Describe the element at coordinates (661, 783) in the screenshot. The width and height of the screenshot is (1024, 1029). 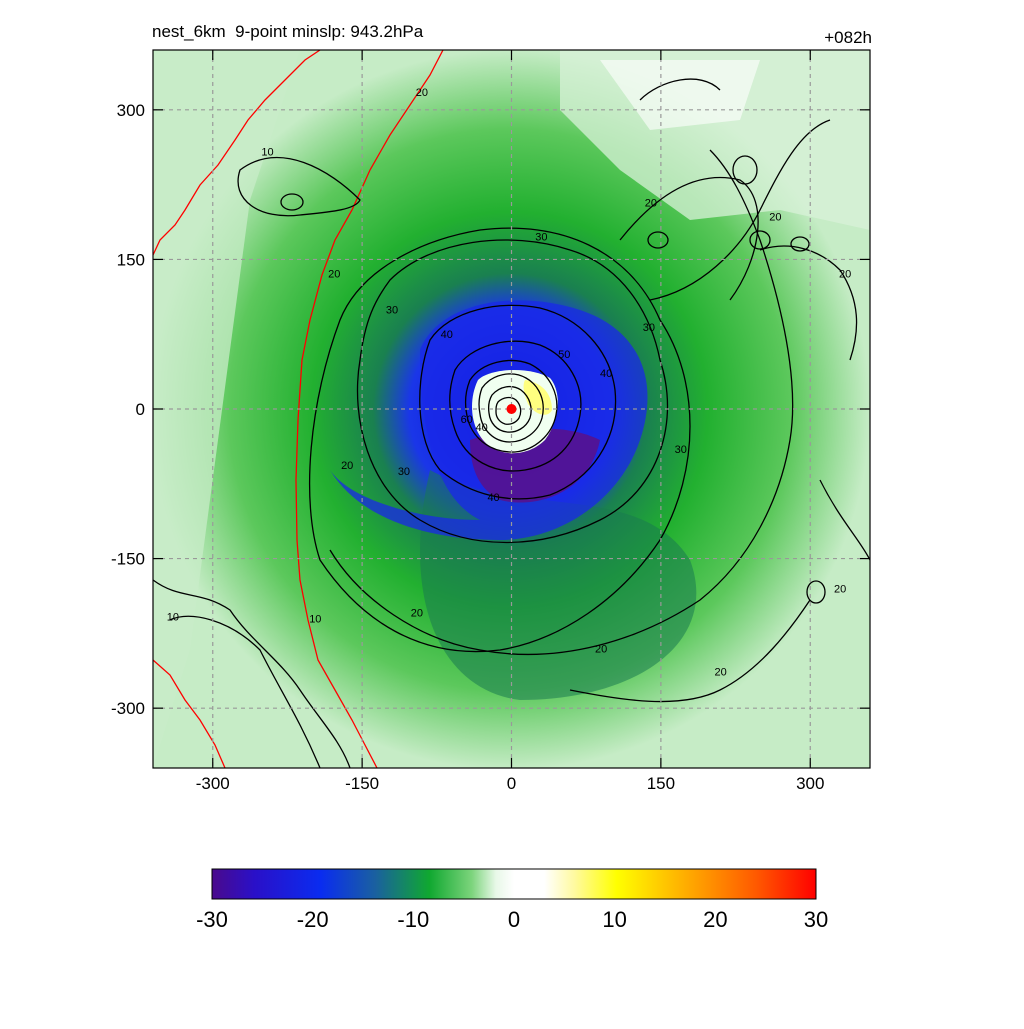
I see `x-tick-label: 150` at that location.